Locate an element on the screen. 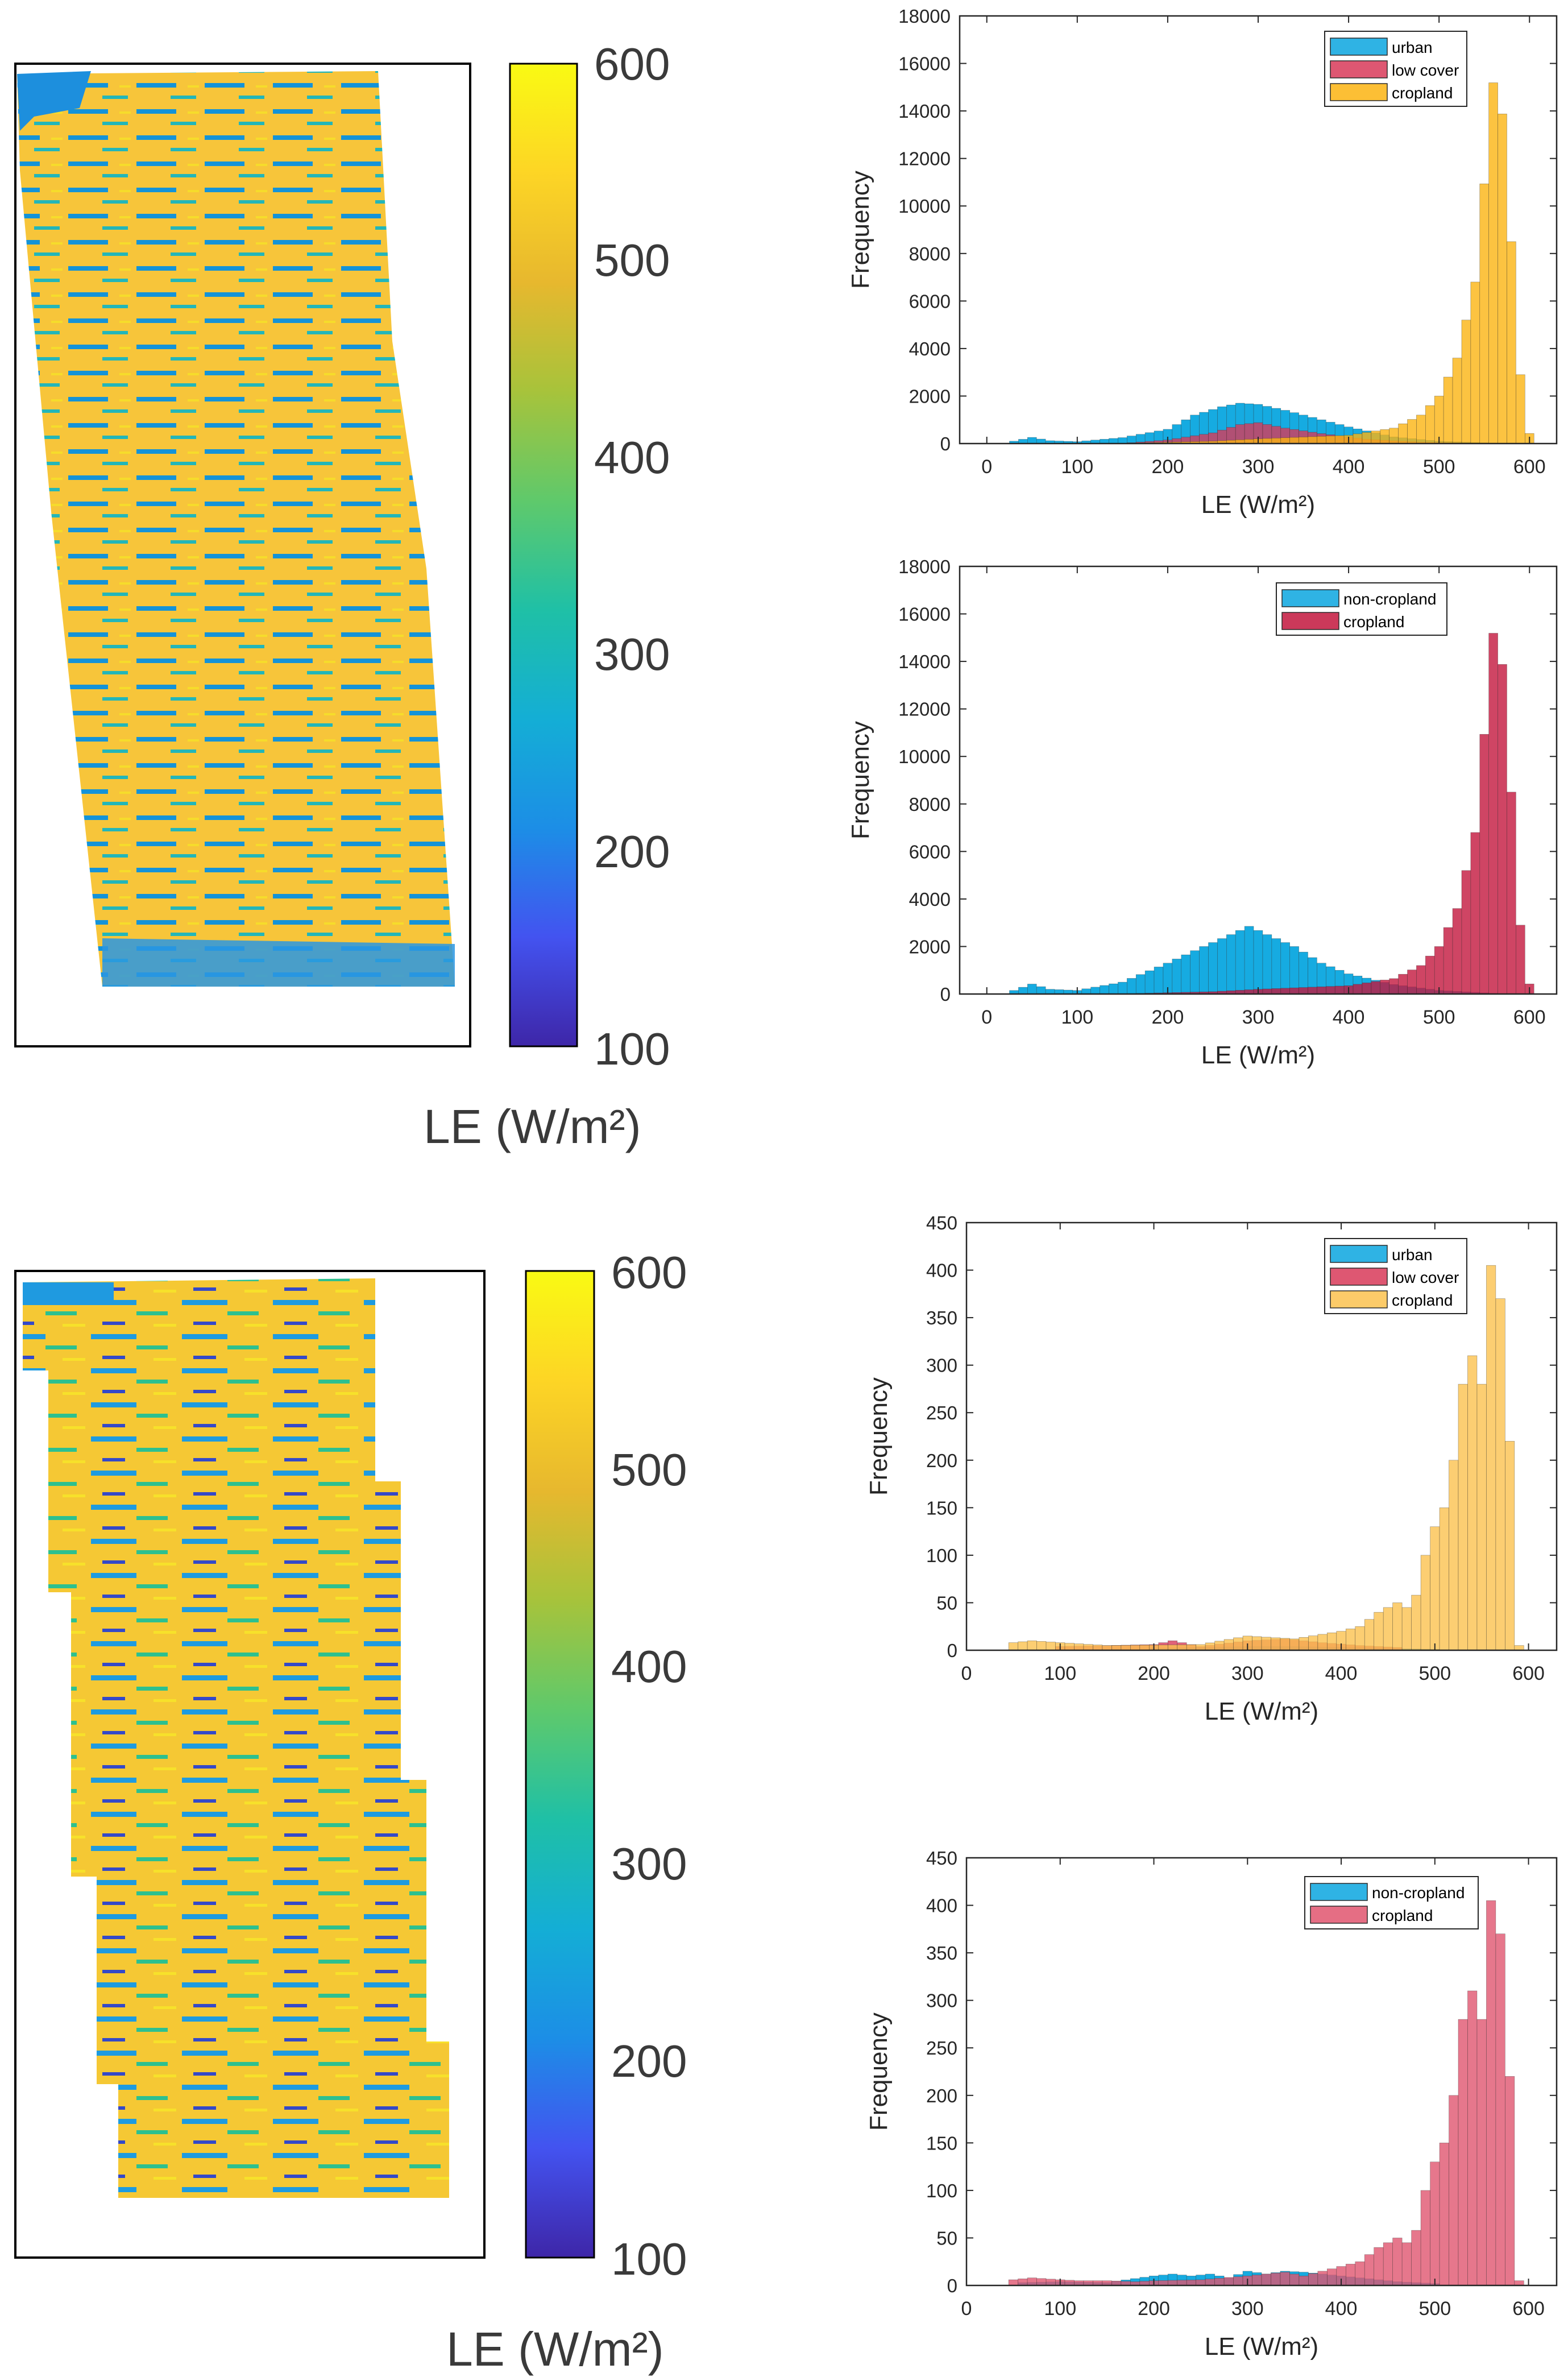 This screenshot has height=2377, width=1568. x-tick-label: 400 is located at coordinates (1341, 1674).